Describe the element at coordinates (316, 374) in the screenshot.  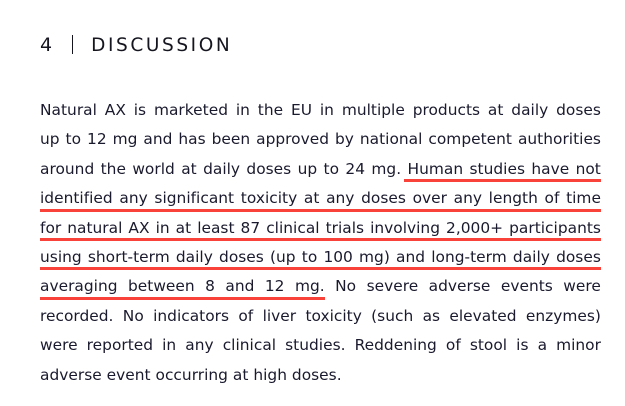
I see `word: doses.` at that location.